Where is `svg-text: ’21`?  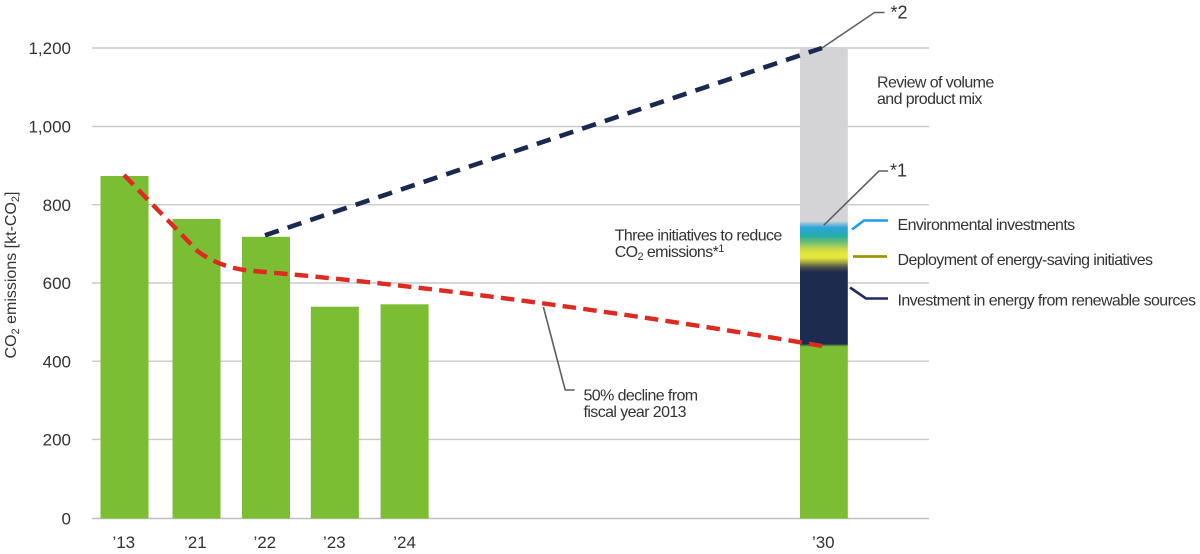
svg-text: ’21 is located at coordinates (195, 542).